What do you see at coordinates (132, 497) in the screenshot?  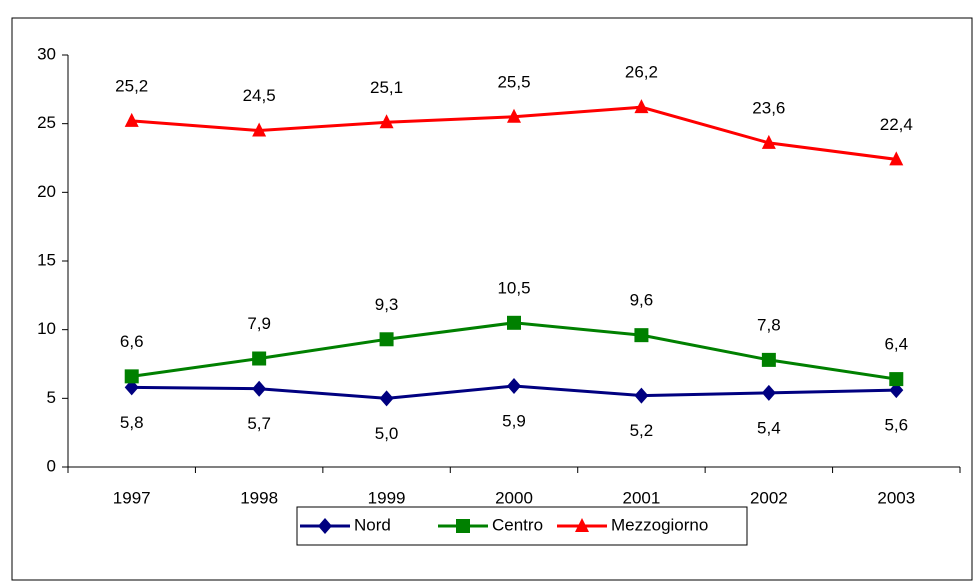 I see `x-tick-label: 1997` at bounding box center [132, 497].